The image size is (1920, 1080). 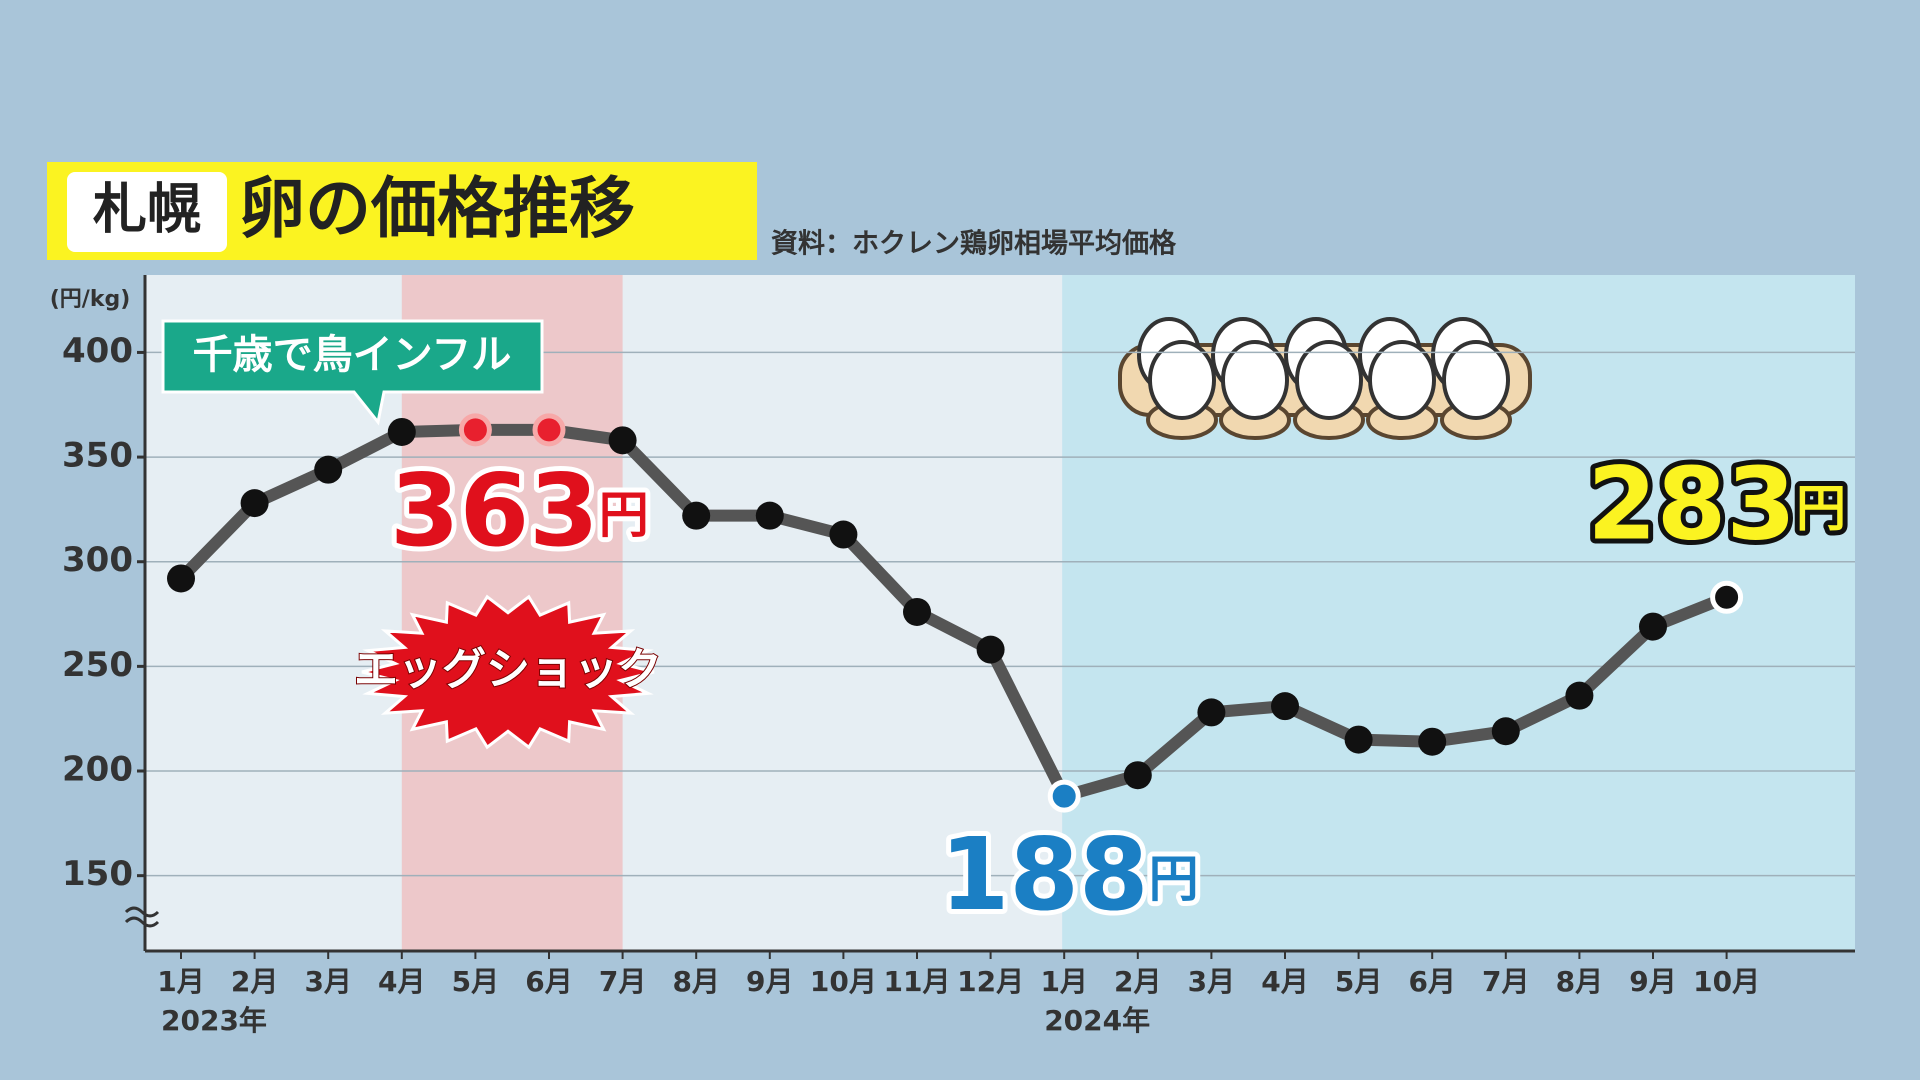 What do you see at coordinates (1325, 378) in the screenshot?
I see `egg-carton` at bounding box center [1325, 378].